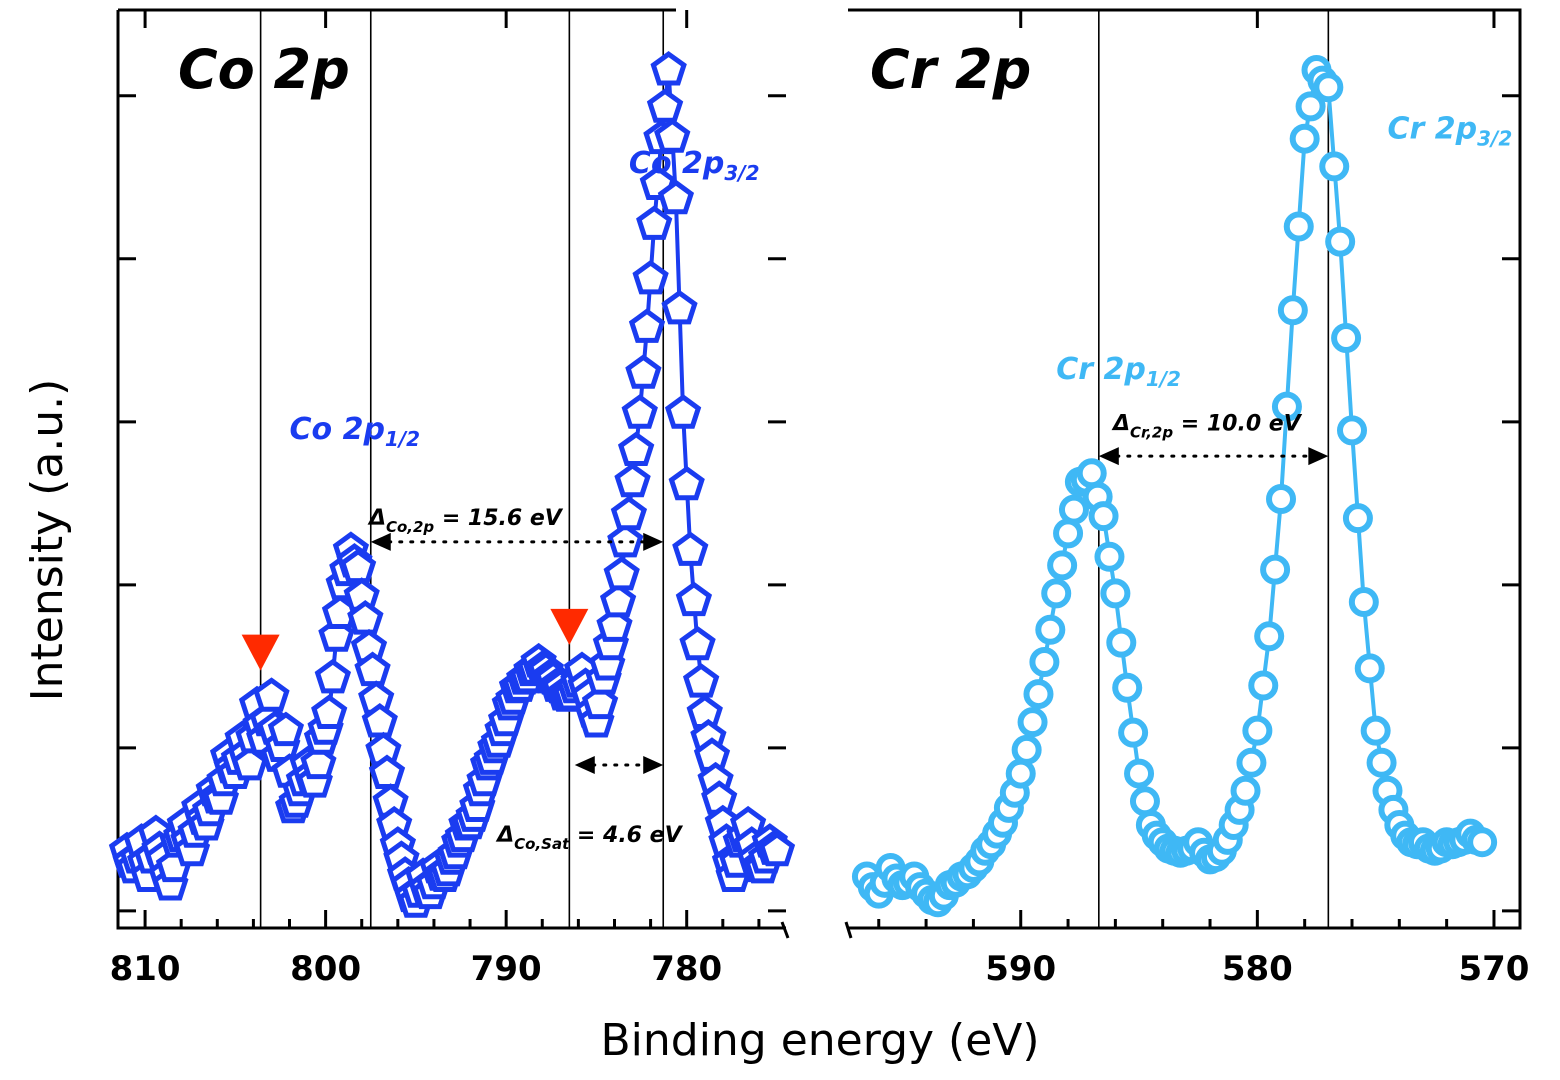 Image resolution: width=1560 pixels, height=1080 pixels. What do you see at coordinates (589, 838) in the screenshot?
I see `delta-label: ΔCo,Sat = 4.6 eV` at bounding box center [589, 838].